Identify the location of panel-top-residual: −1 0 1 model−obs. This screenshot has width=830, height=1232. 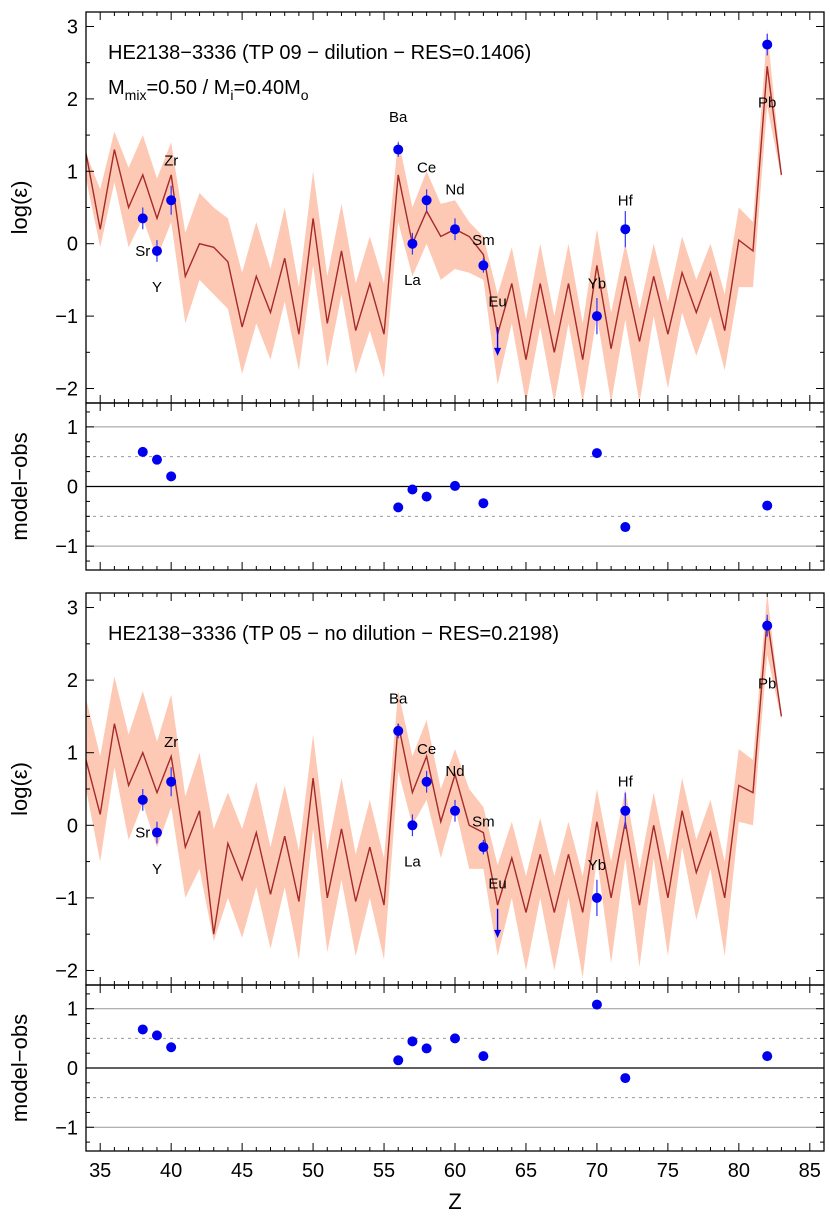
(416, 486).